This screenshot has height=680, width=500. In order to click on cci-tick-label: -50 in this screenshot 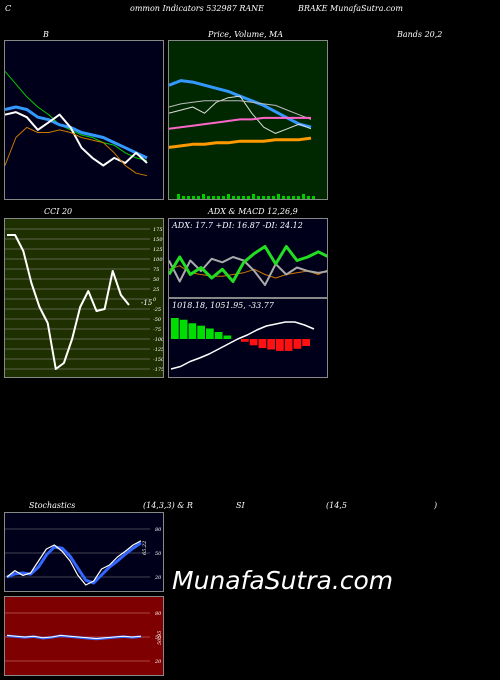, I will do `click(157, 320)`.